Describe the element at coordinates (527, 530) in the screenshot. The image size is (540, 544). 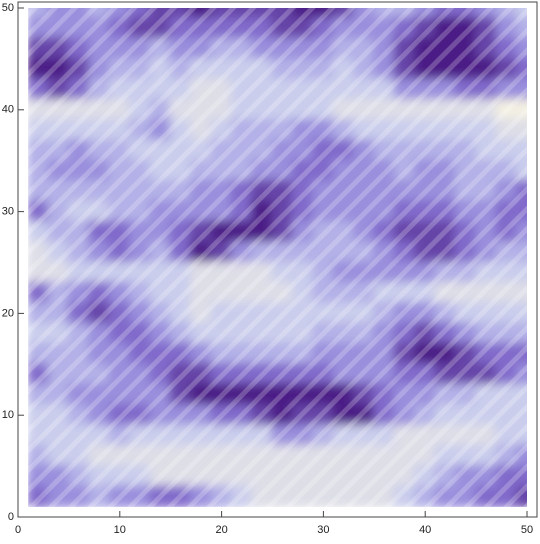
I see `x-tick-label: 50` at that location.